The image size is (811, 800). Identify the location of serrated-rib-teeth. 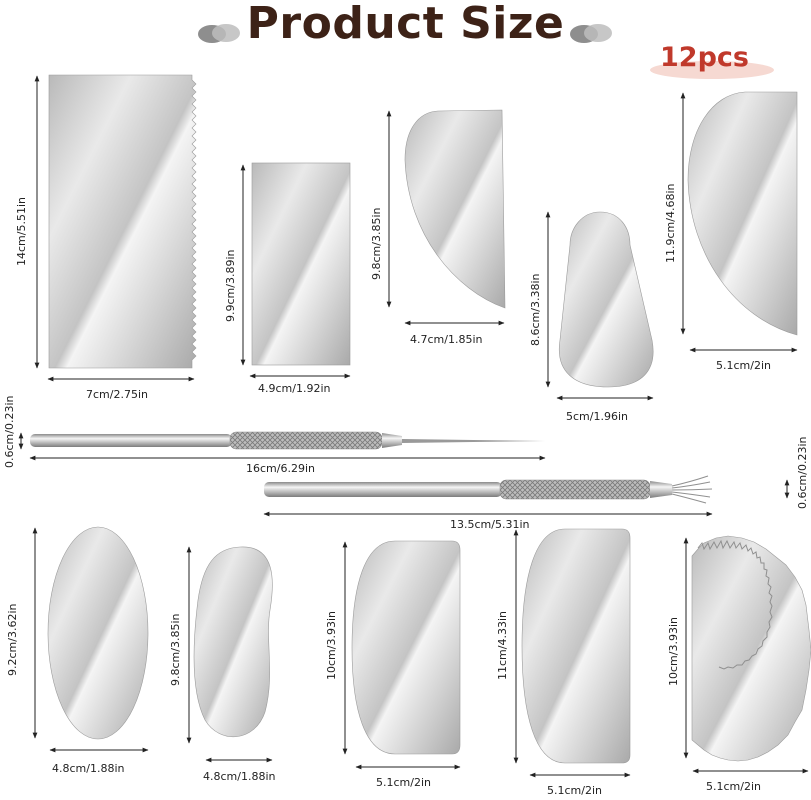
(735, 604).